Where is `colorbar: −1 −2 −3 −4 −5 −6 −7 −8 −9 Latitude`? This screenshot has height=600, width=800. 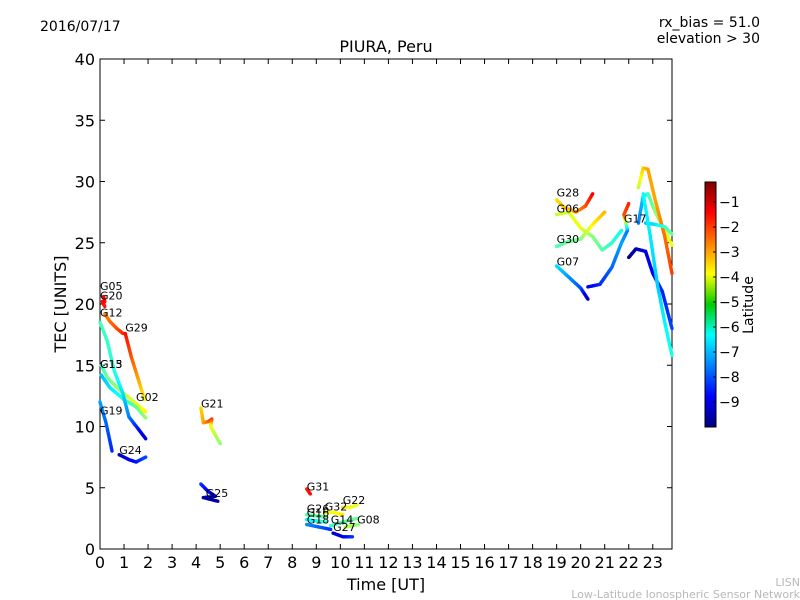
colorbar: −1 −2 −3 −4 −5 −6 −7 −8 −9 Latitude is located at coordinates (730, 304).